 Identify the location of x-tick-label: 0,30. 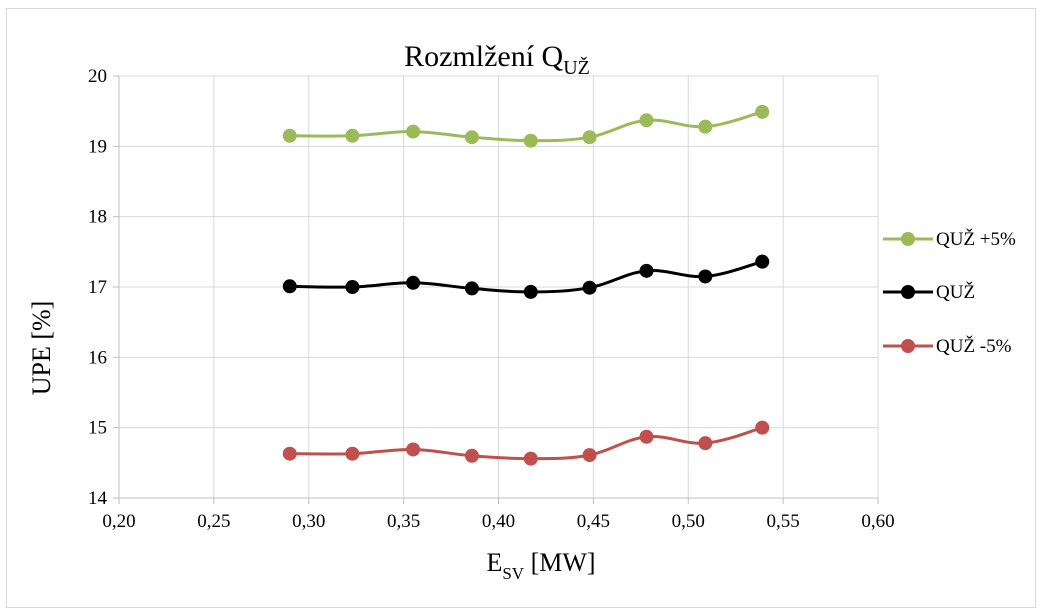
(308, 521).